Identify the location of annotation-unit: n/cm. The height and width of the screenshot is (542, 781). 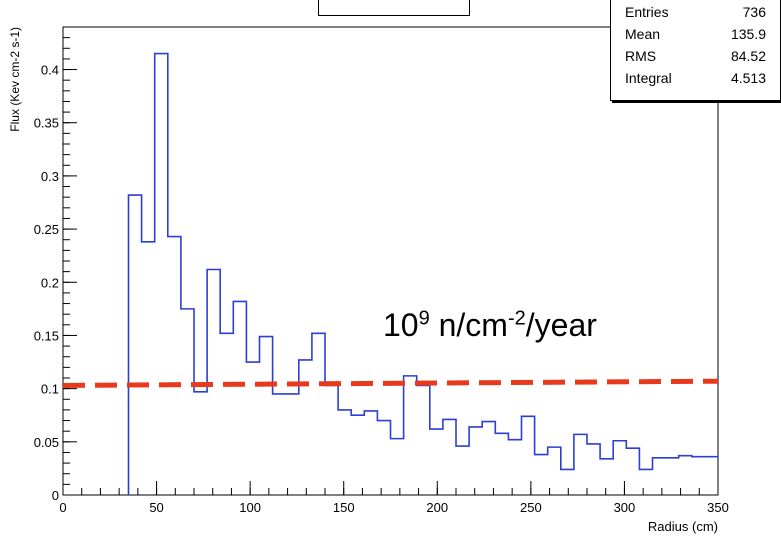
(468, 325).